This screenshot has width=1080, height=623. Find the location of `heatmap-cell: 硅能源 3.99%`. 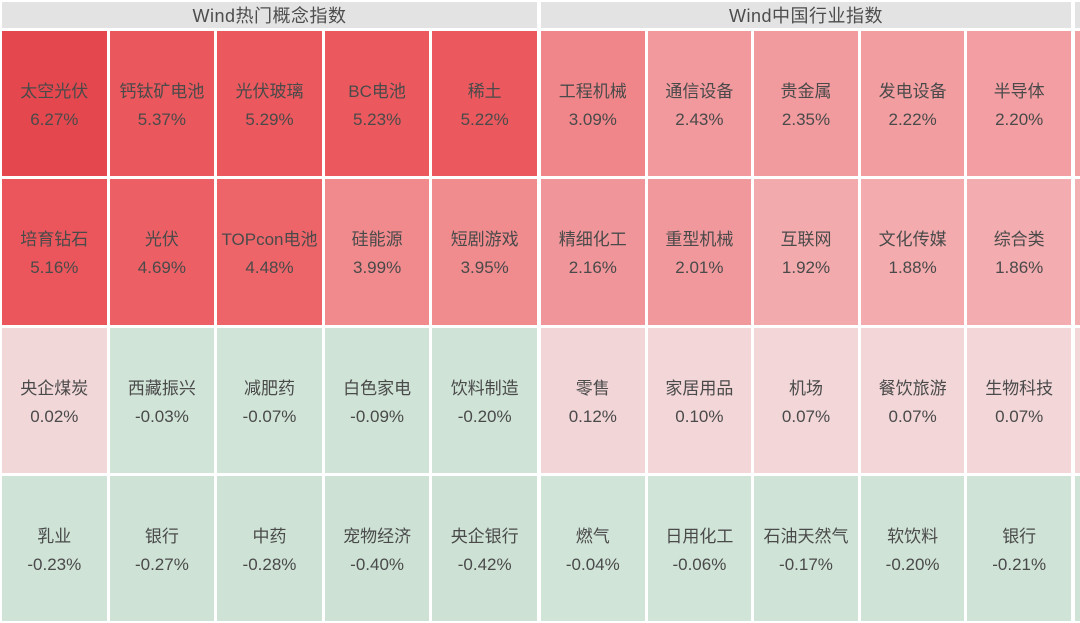

heatmap-cell: 硅能源 3.99% is located at coordinates (377, 252).